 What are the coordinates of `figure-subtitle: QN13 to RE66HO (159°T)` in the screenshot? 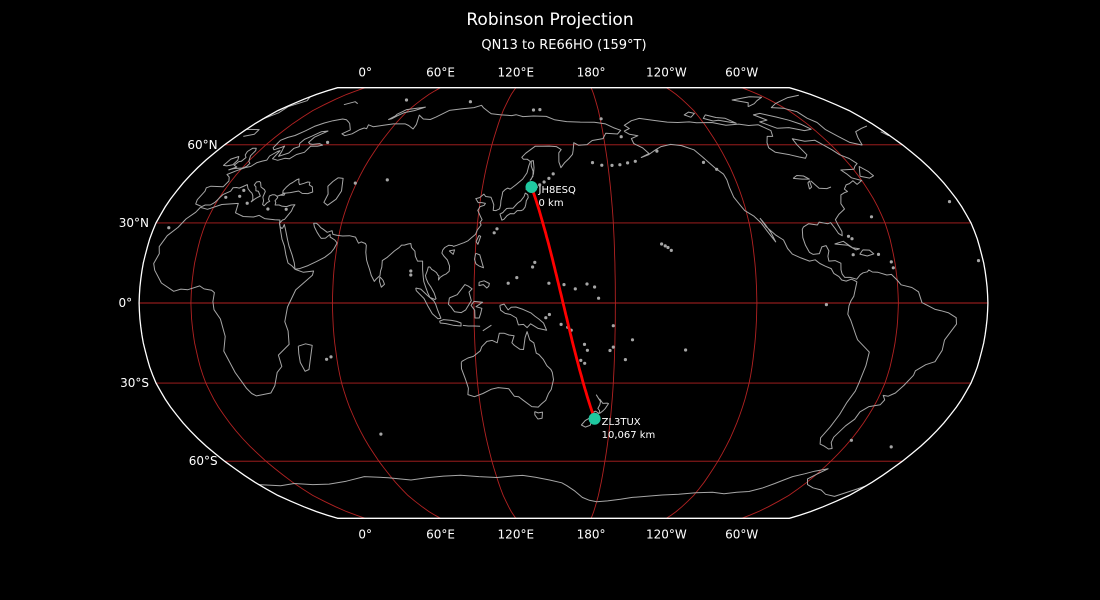 It's located at (564, 45).